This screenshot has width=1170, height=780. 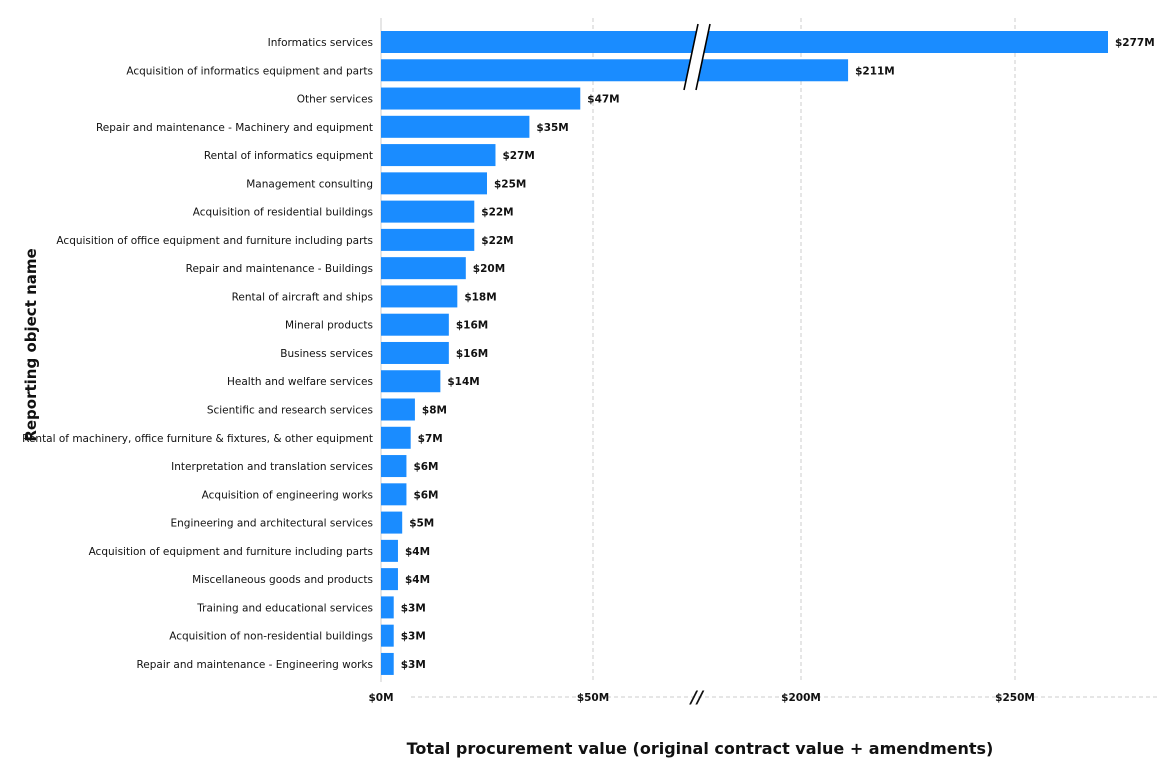 What do you see at coordinates (290, 411) in the screenshot?
I see `category-label: Scientific and research services` at bounding box center [290, 411].